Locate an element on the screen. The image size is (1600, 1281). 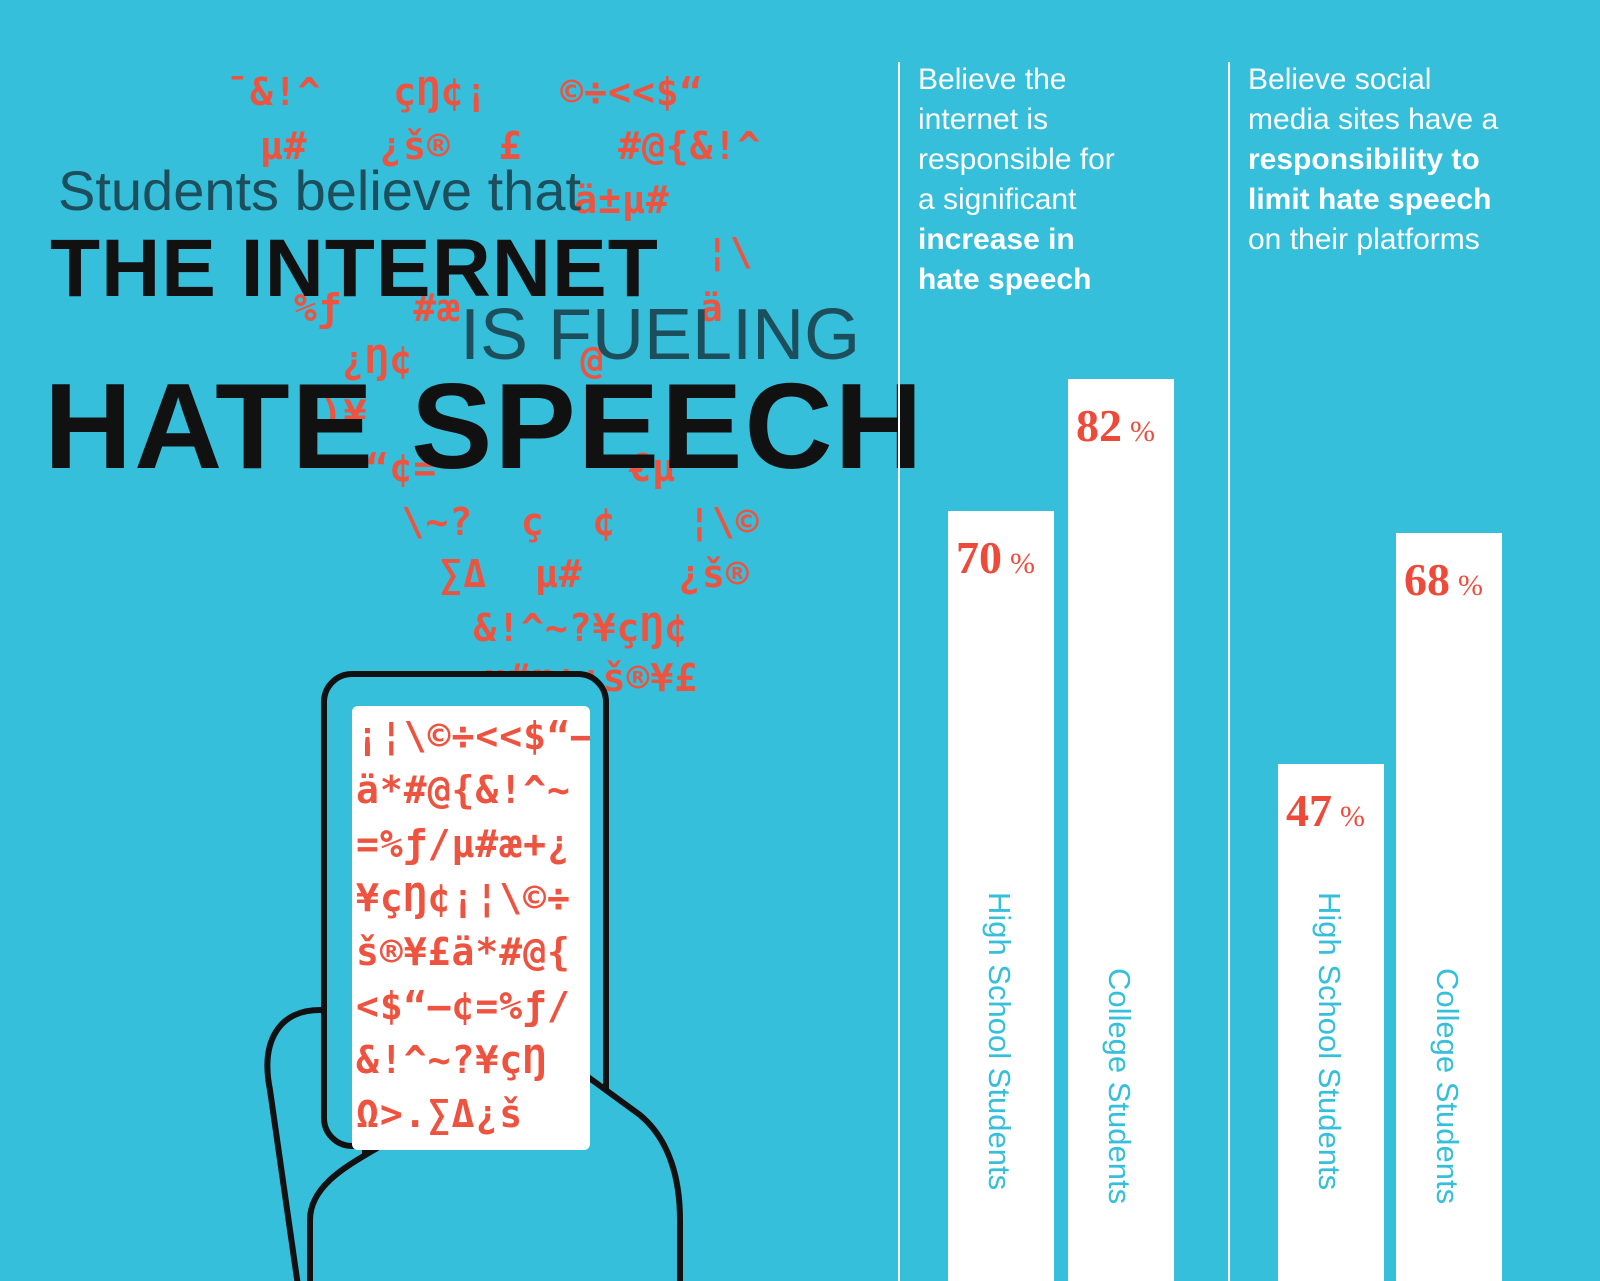
chart-title-line: Believe social is located at coordinates (1340, 79).